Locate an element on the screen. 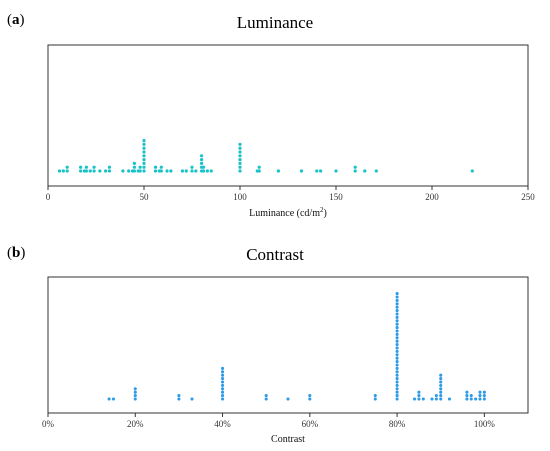 This screenshot has width=550, height=451. luminance-x-tick-label: 50 is located at coordinates (145, 197).